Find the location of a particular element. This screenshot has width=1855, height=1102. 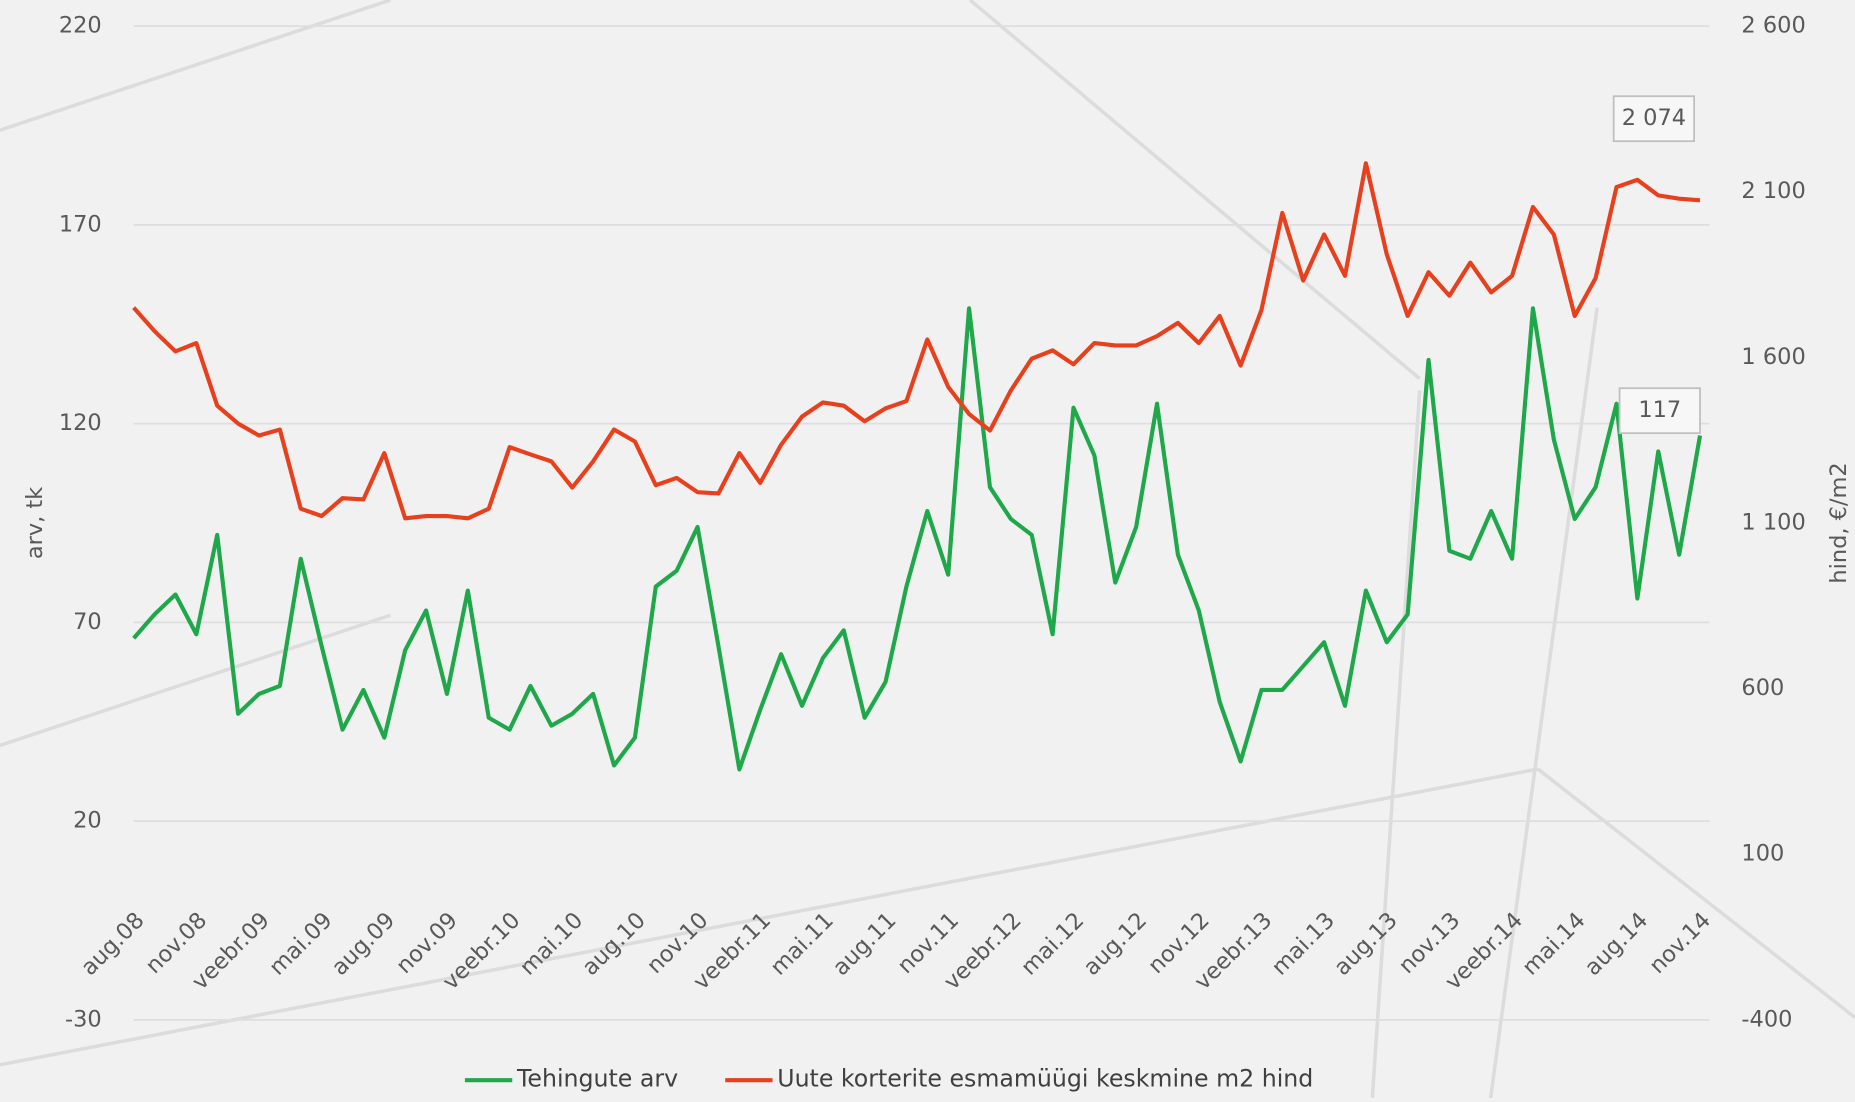

y-tick-label: 120 is located at coordinates (80, 423).